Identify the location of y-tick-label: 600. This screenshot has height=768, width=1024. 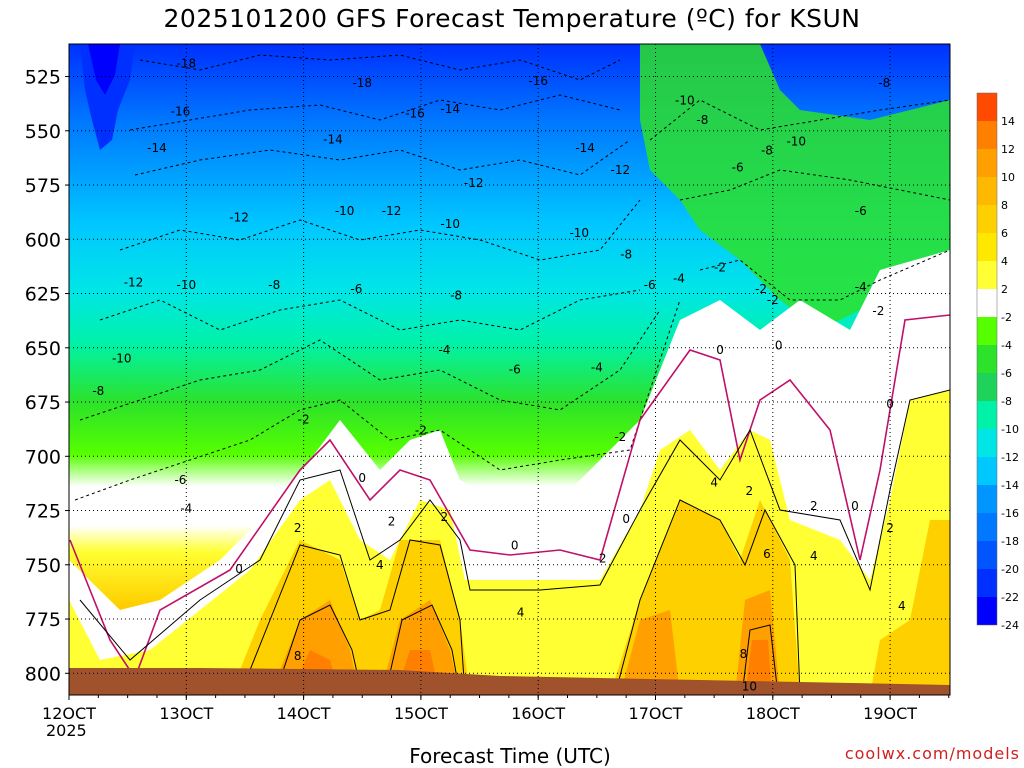
(43, 240).